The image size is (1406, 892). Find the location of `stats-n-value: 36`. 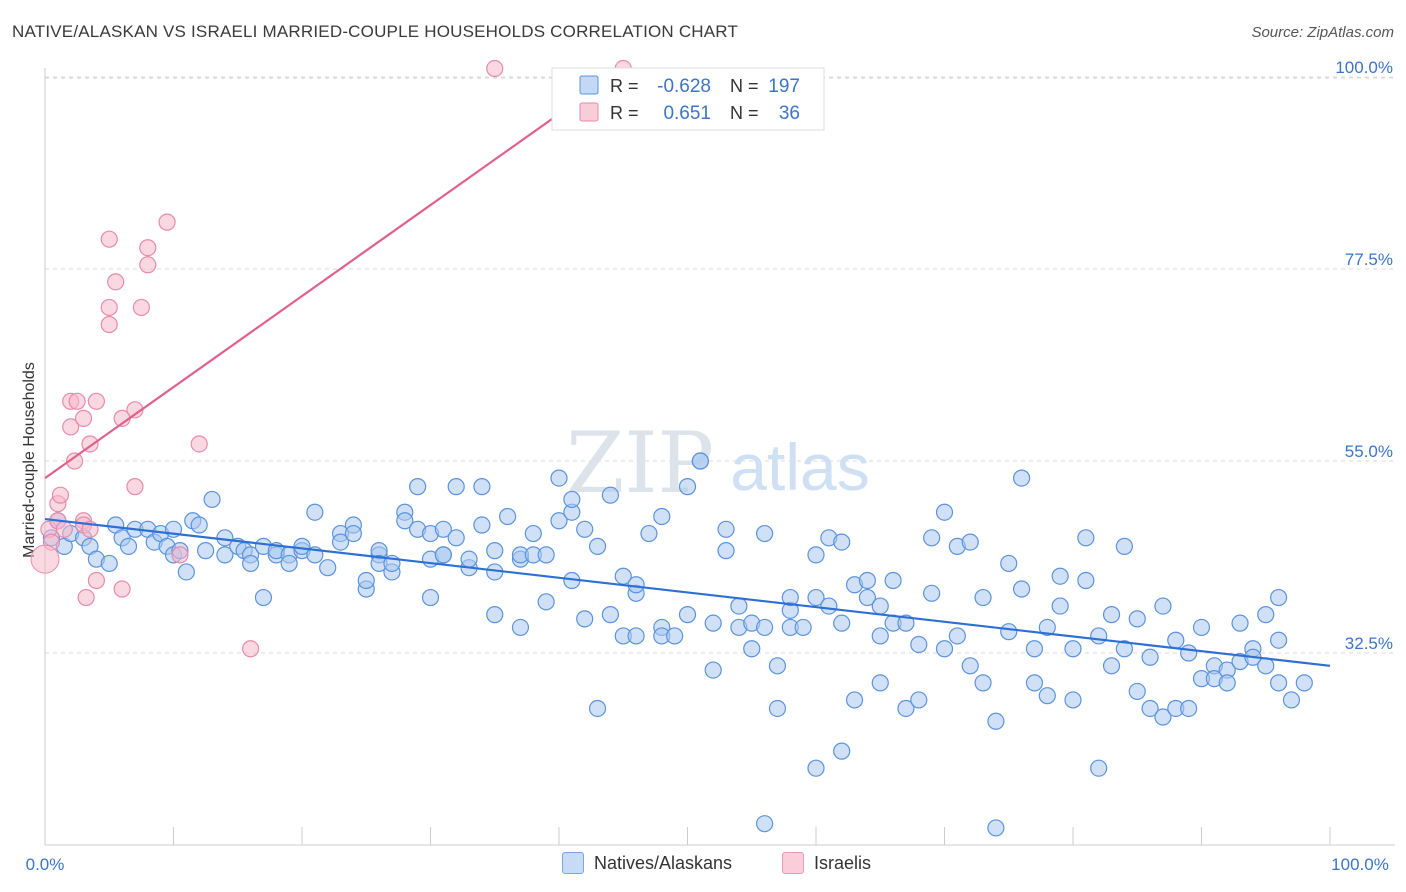

stats-n-value: 36 is located at coordinates (789, 113).